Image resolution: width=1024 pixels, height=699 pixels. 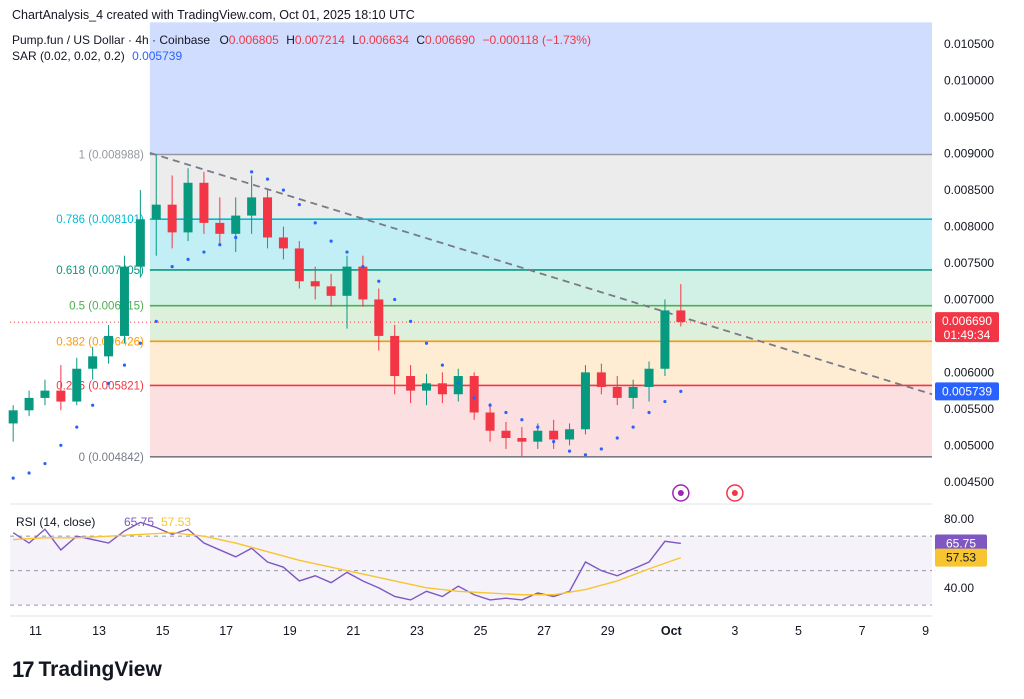 I want to click on sar-legend: SAR (0.02, 0.02, 0.2) 0.005739, so click(x=97, y=56).